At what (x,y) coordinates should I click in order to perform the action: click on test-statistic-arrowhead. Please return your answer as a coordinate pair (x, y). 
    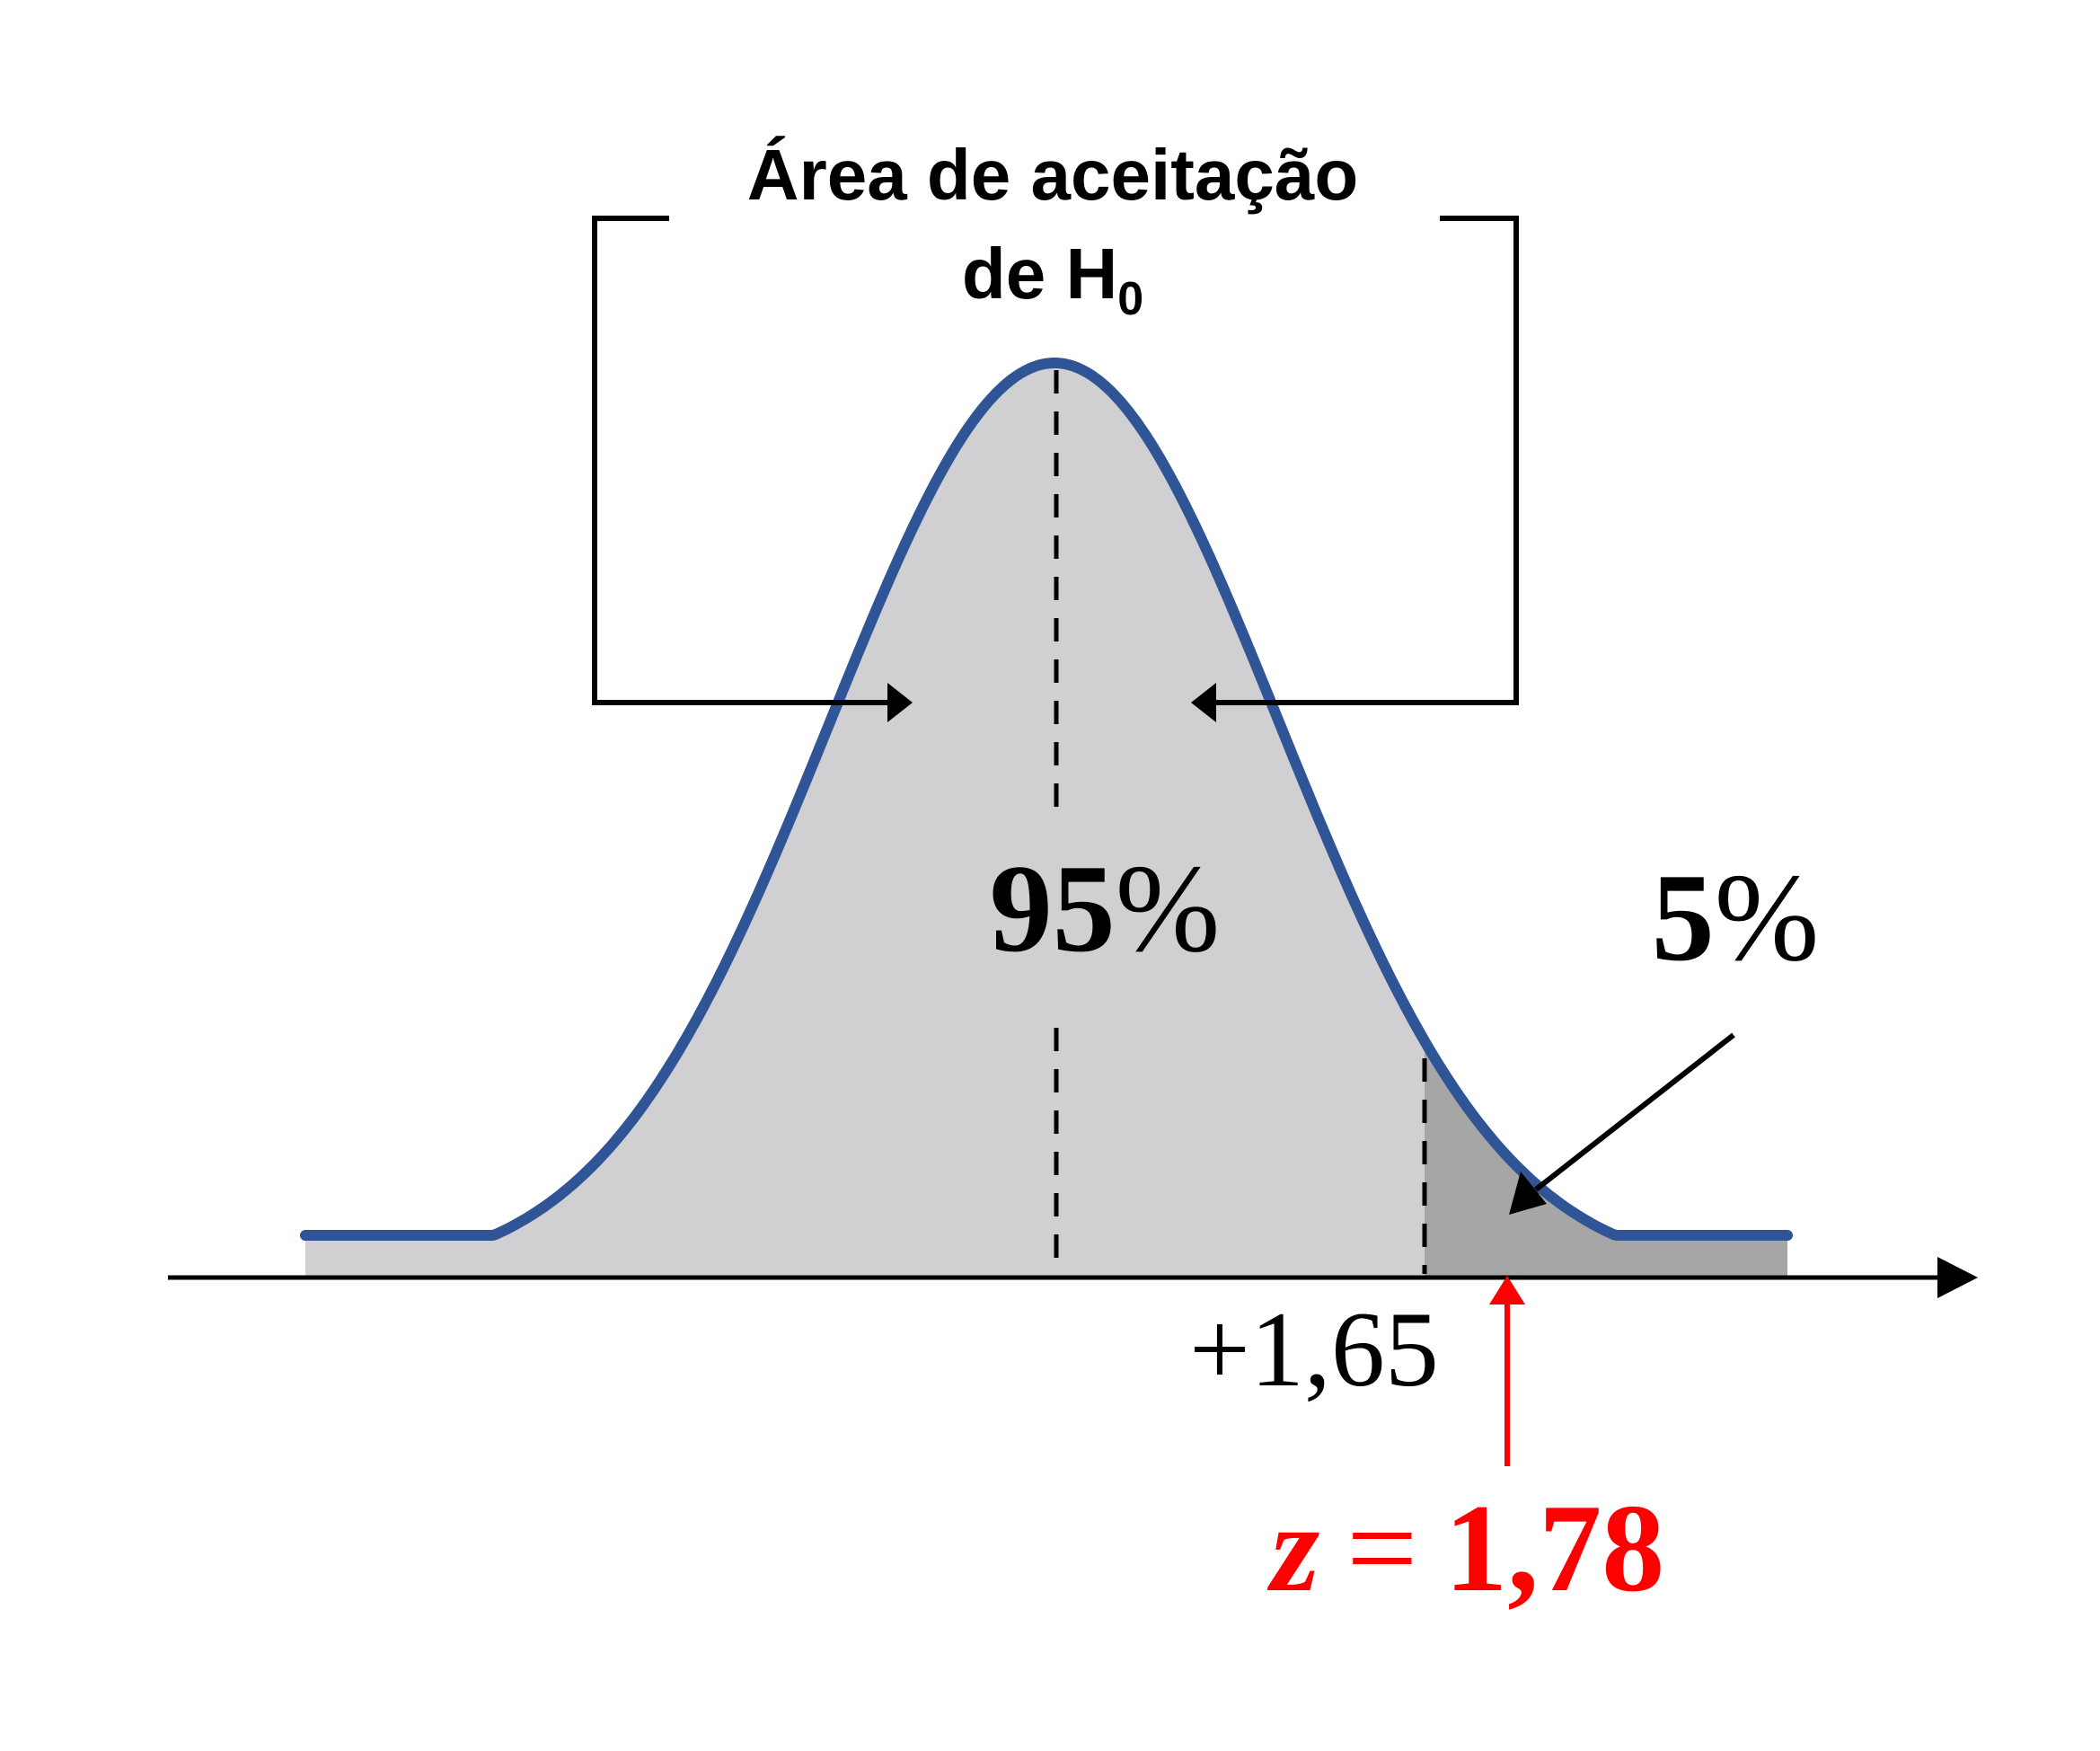
    Looking at the image, I should click on (1507, 1290).